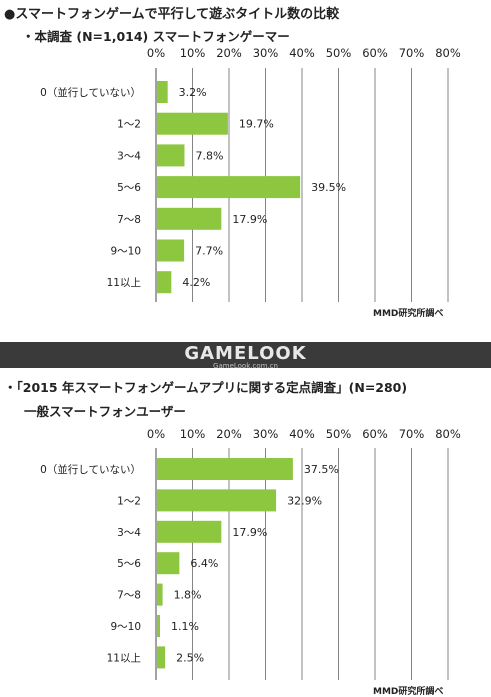  What do you see at coordinates (304, 500) in the screenshot?
I see `chart2-value-label: 32.9%` at bounding box center [304, 500].